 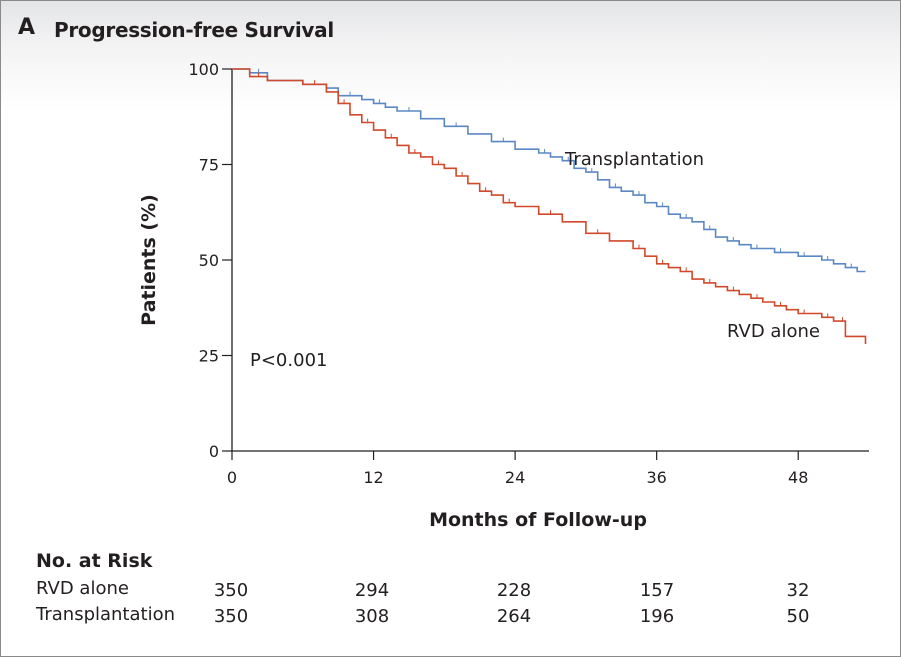 I want to click on x-axis-title: Months of Follow-up, so click(x=538, y=520).